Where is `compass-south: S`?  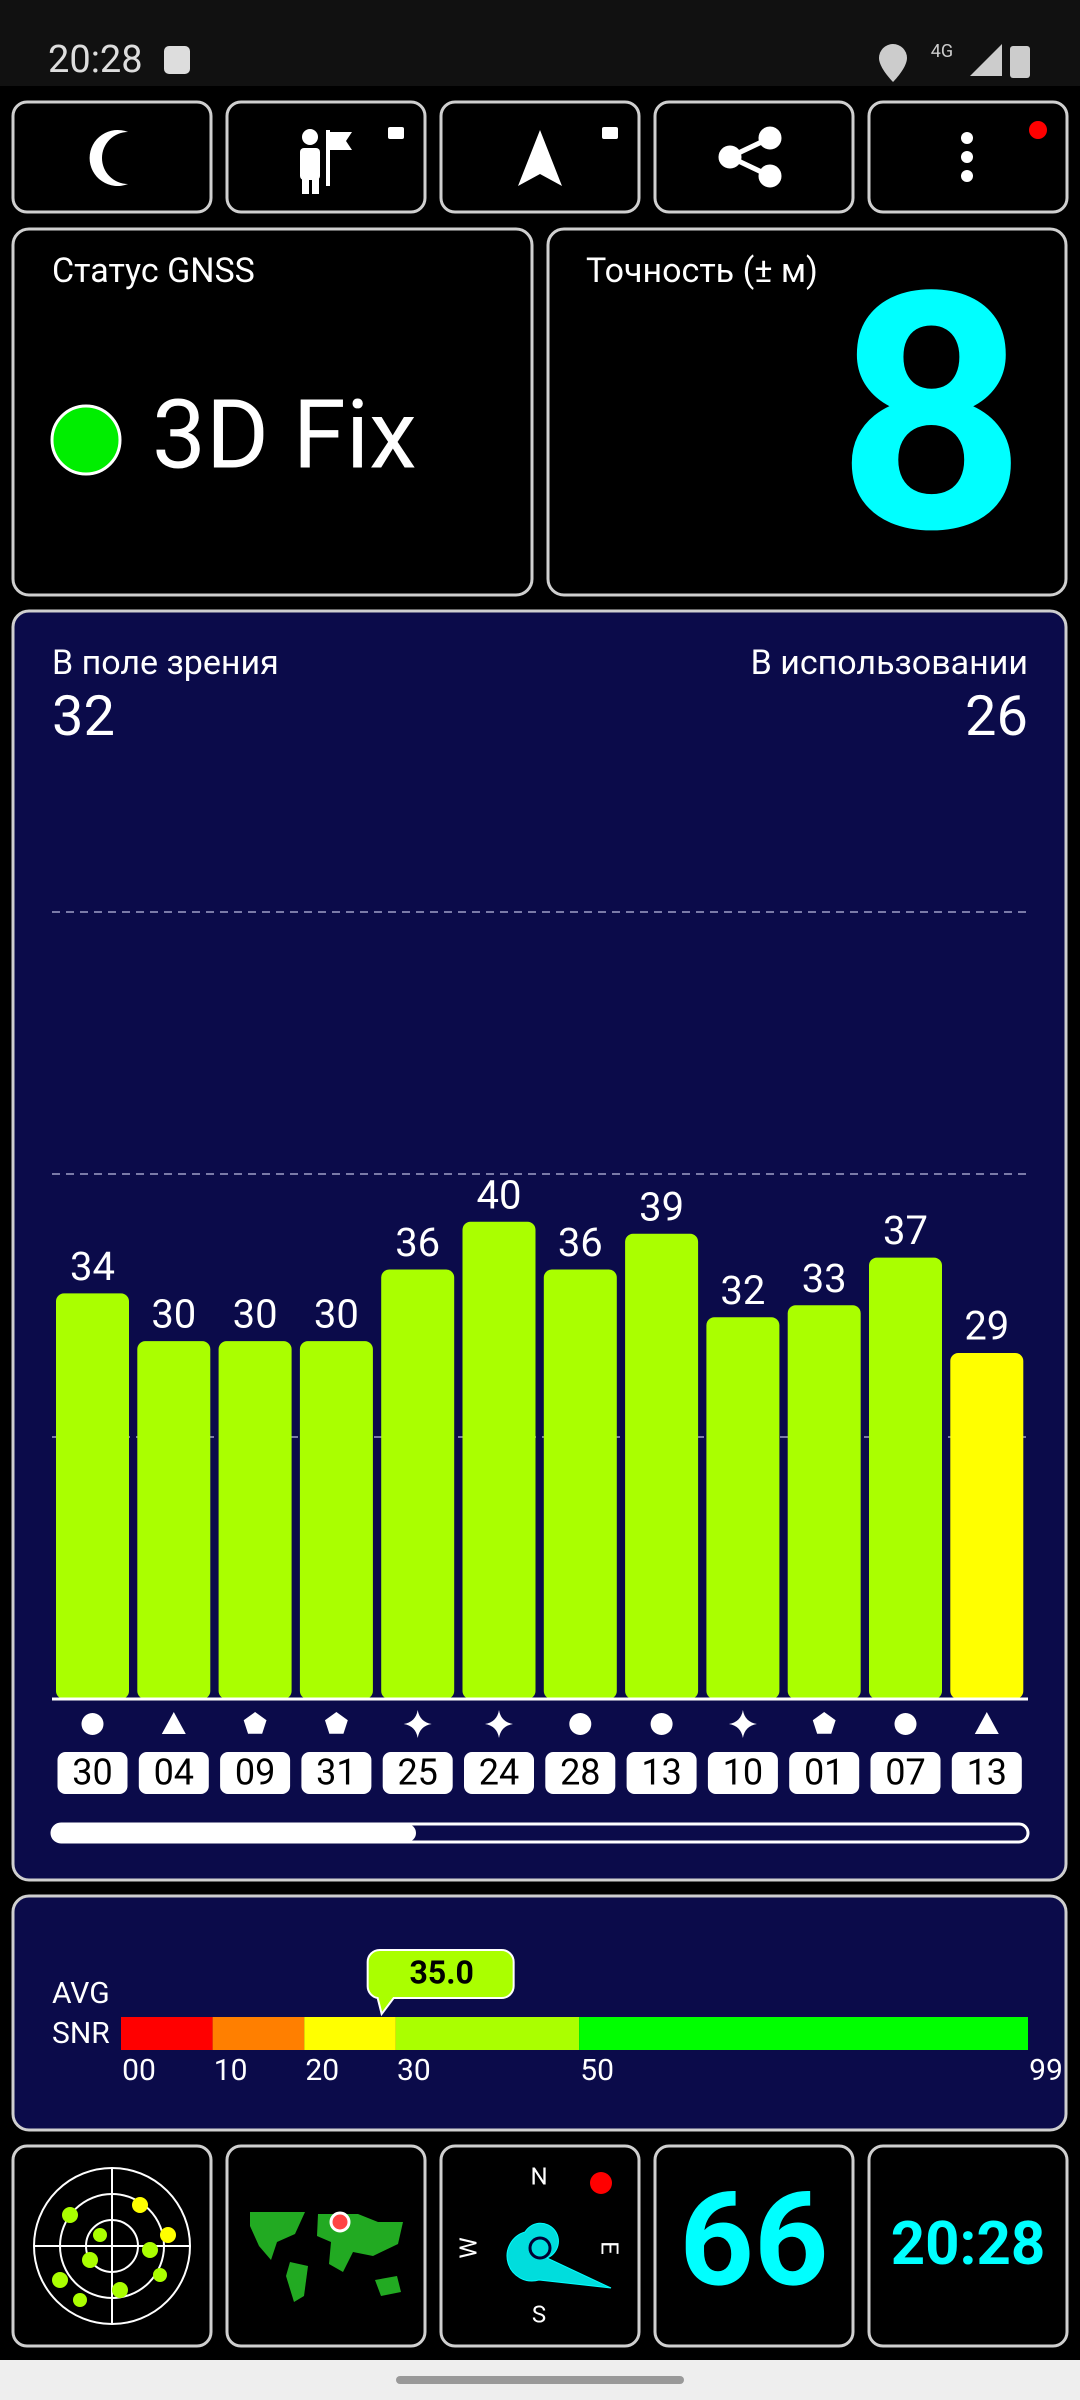
compass-south: S is located at coordinates (539, 2314).